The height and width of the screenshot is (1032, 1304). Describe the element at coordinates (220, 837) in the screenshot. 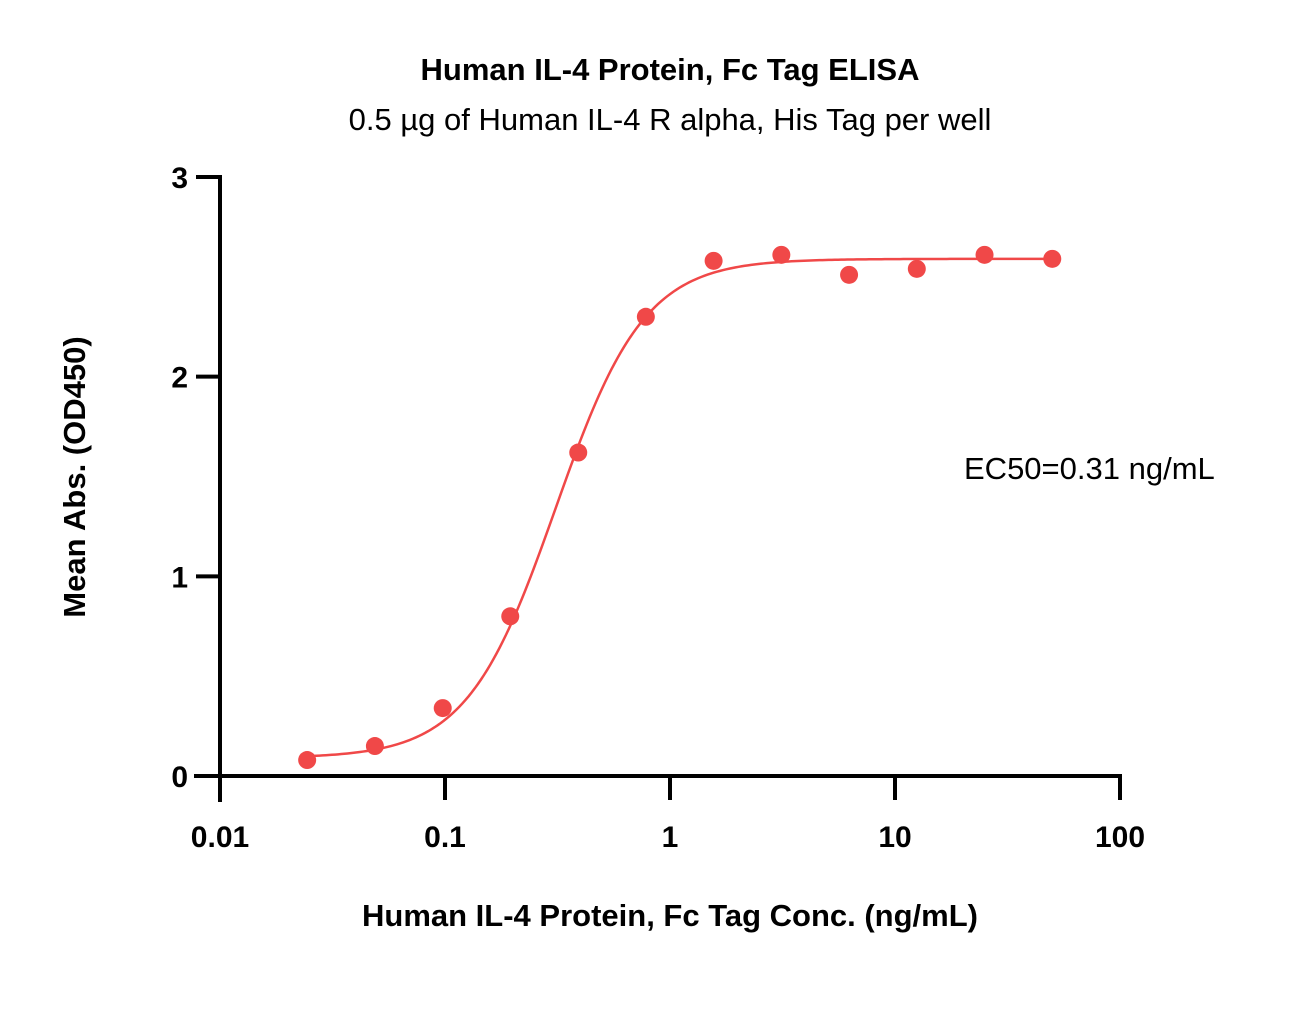

I see `x-tick-label: 0.01` at that location.